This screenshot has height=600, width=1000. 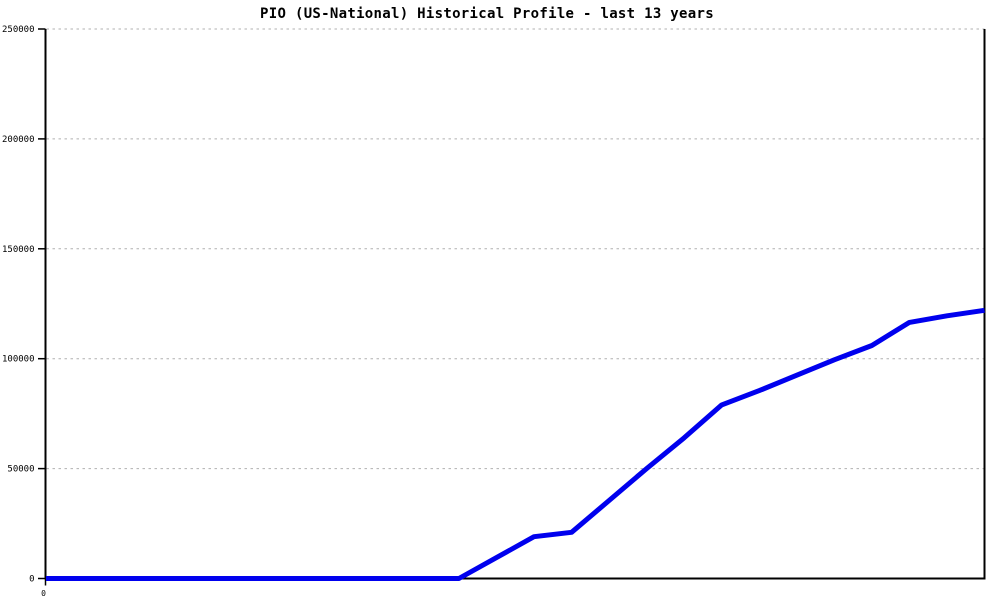 I want to click on y-tick-label: 50000, so click(x=20, y=470).